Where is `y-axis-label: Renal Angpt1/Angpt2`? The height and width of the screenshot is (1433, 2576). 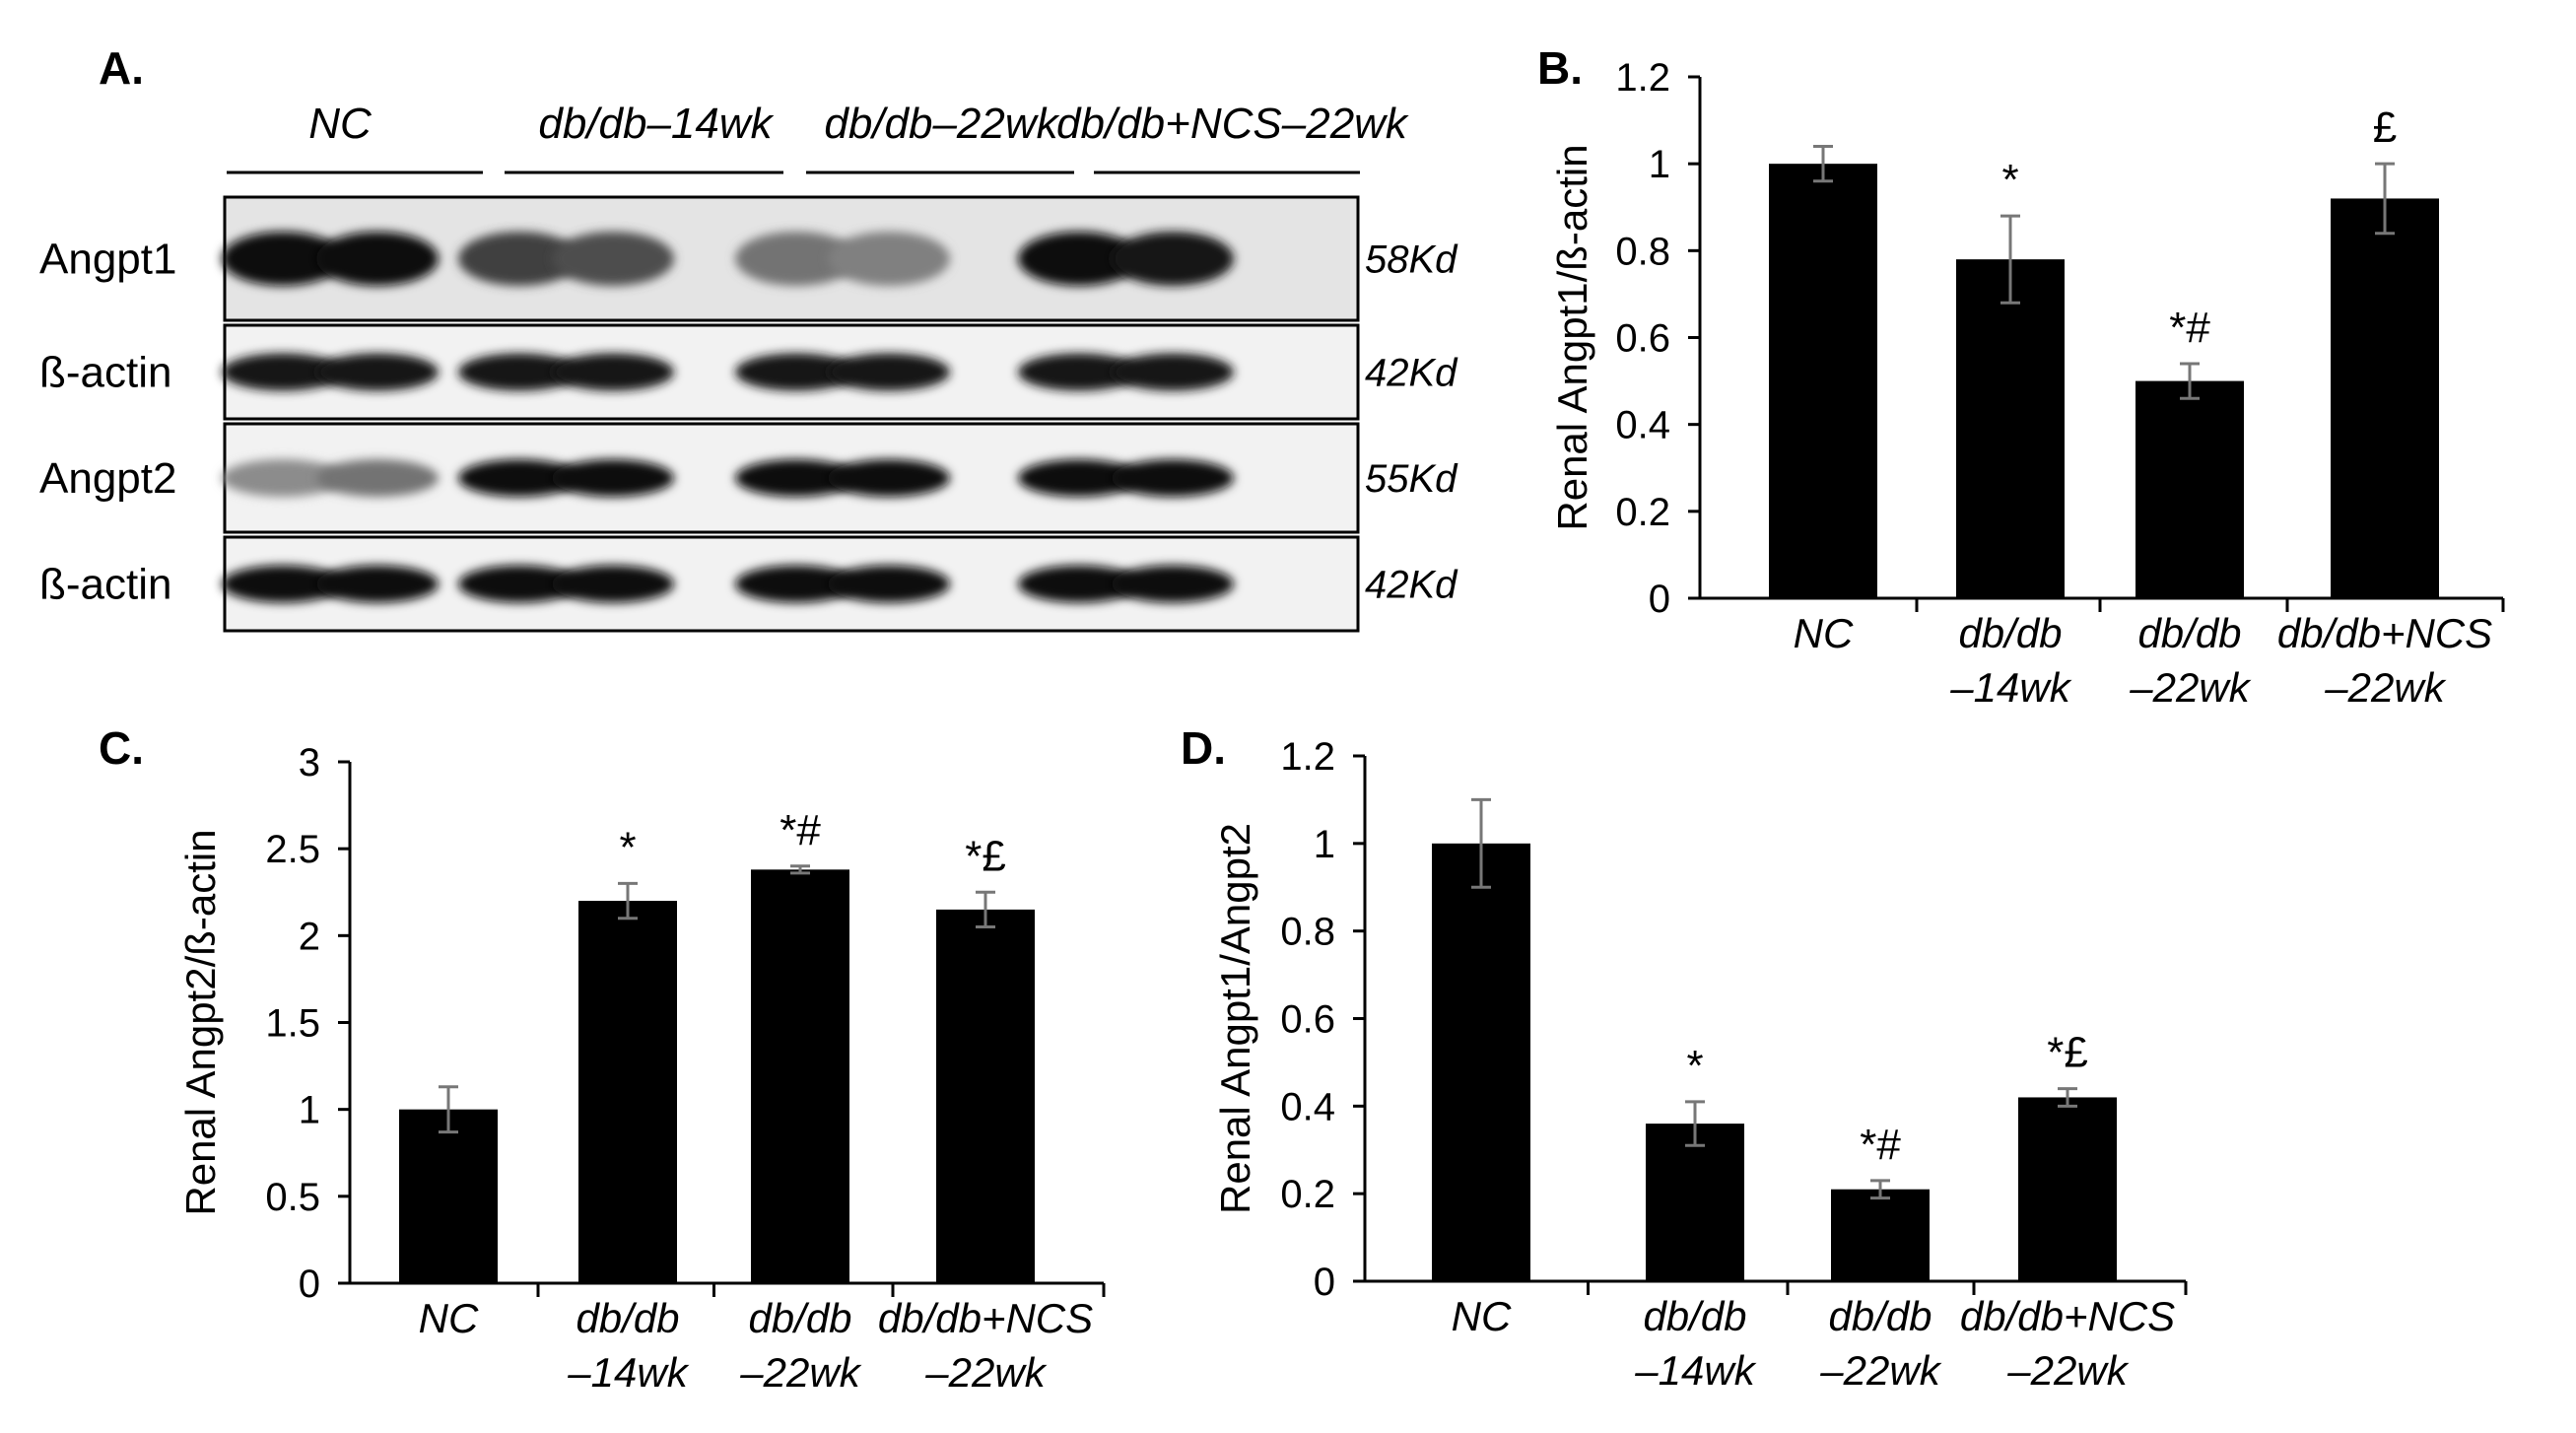
y-axis-label: Renal Angpt1/Angpt2 is located at coordinates (1235, 1018).